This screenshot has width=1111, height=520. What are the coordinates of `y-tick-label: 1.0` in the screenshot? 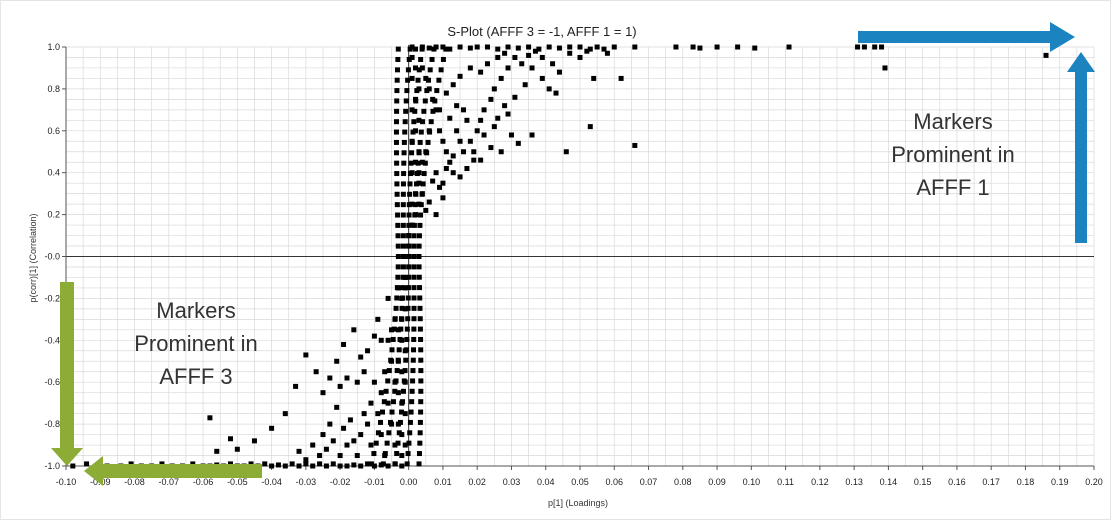 It's located at (53, 47).